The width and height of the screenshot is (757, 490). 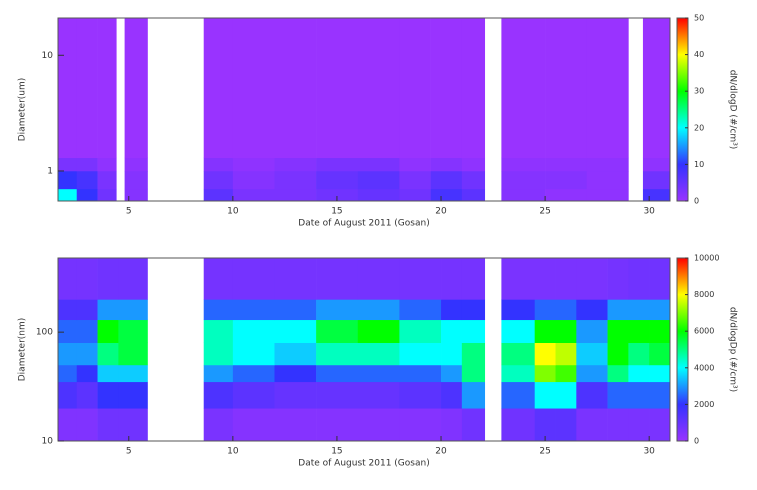 I want to click on colorbar-tick-label: 0, so click(x=696, y=441).